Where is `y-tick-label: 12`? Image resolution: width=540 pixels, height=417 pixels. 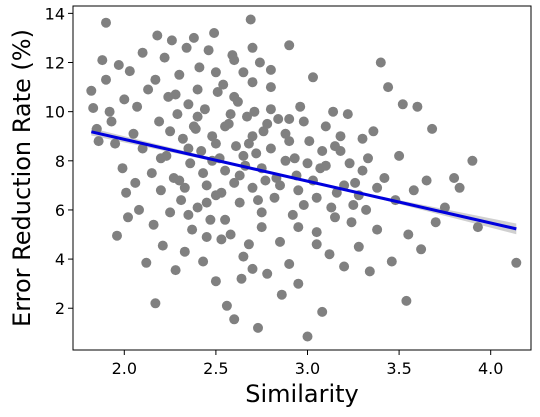 y-tick-label: 12 is located at coordinates (55, 63).